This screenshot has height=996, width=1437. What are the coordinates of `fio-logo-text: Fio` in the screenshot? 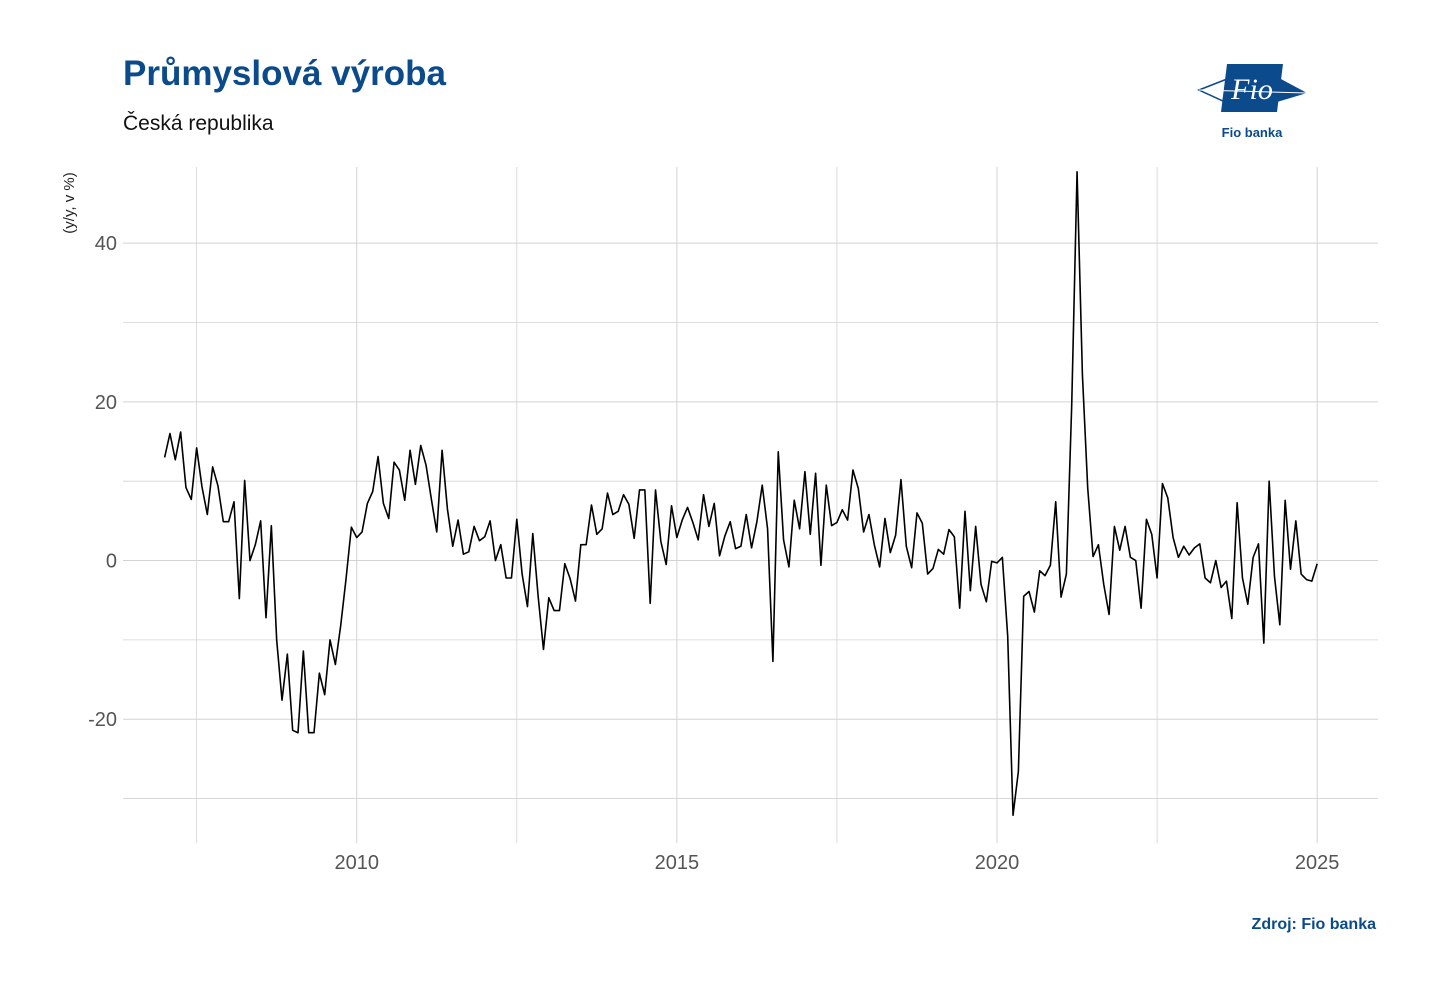 It's located at (1251, 89).